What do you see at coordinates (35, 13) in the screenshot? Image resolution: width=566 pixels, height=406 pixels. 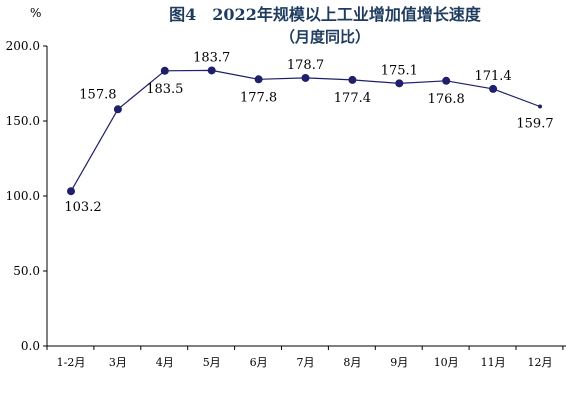 I see `y-axis-unit: %` at bounding box center [35, 13].